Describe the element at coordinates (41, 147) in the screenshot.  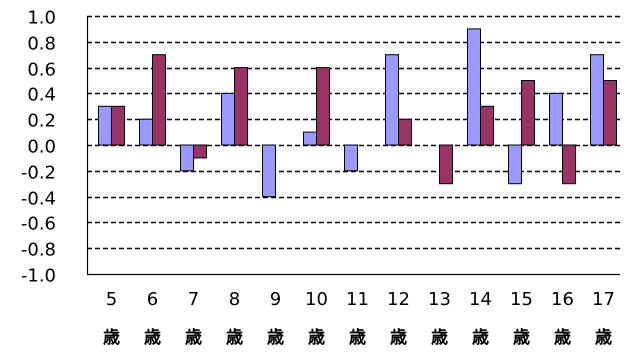
I see `y-tick-label: 0.0` at that location.